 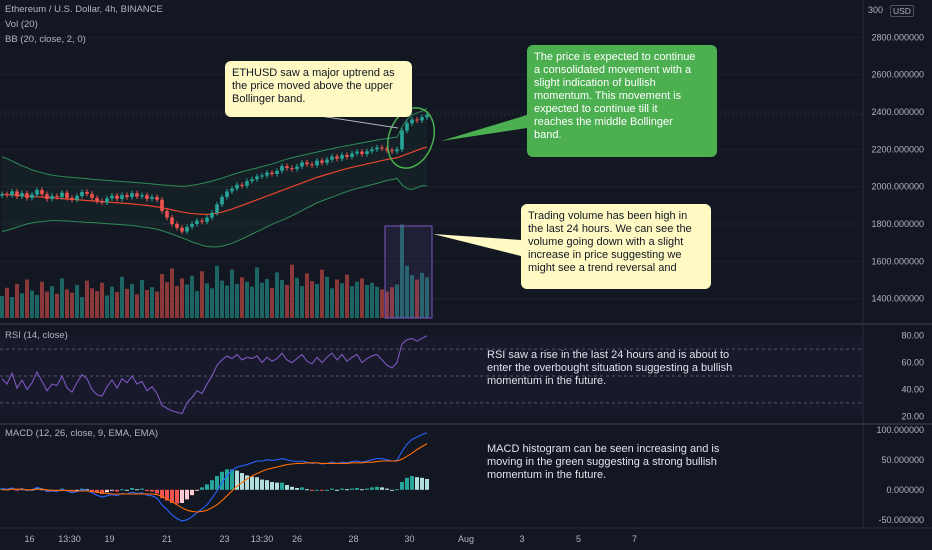 What do you see at coordinates (602, 268) in the screenshot?
I see `annotation-line: might see a trend reversal and` at bounding box center [602, 268].